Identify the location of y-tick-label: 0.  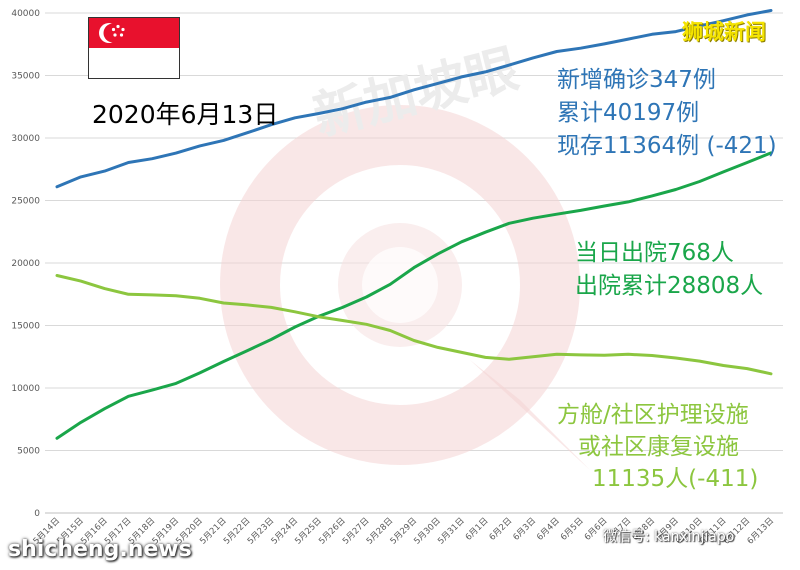
(37, 514).